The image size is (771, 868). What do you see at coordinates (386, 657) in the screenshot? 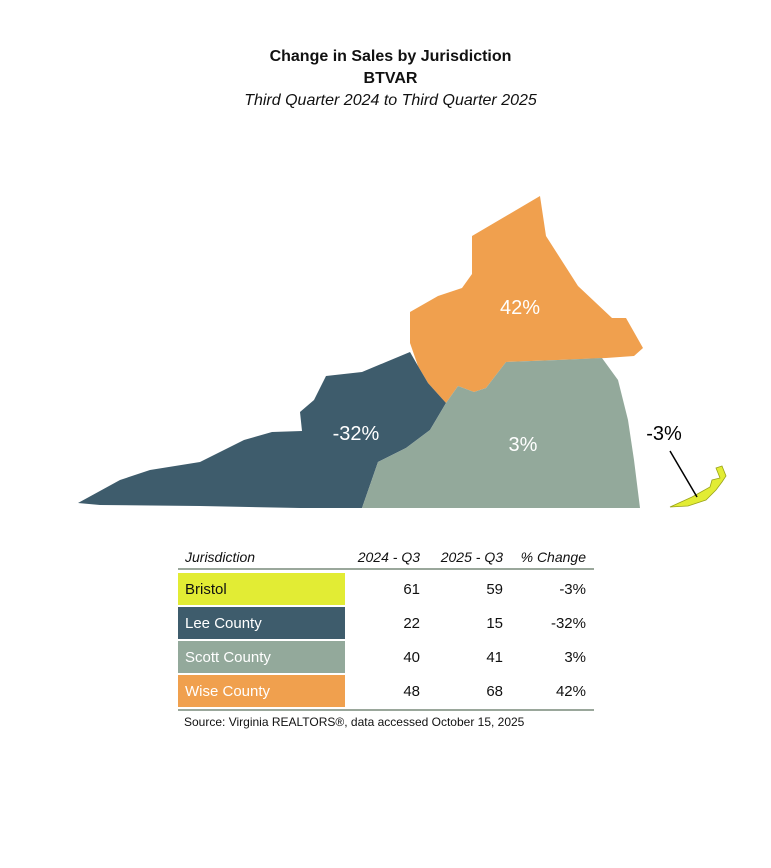
I see `table-row: Scott County 40 41 3%` at bounding box center [386, 657].